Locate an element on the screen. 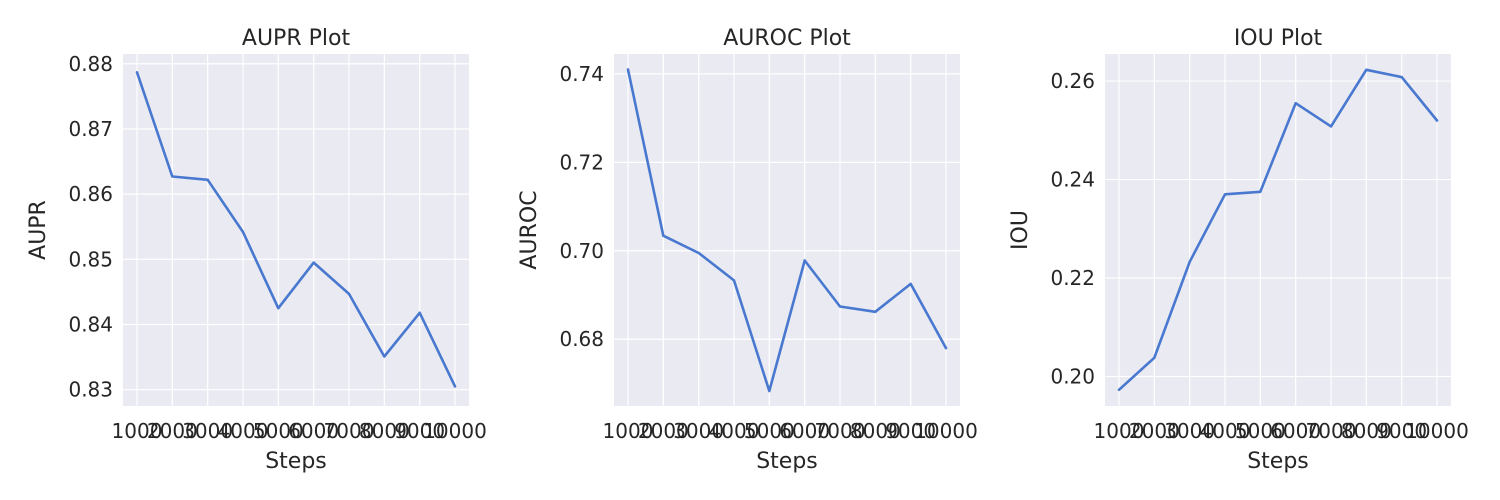 The width and height of the screenshot is (1500, 500). y-tick-label: 0.20 is located at coordinates (1072, 376).